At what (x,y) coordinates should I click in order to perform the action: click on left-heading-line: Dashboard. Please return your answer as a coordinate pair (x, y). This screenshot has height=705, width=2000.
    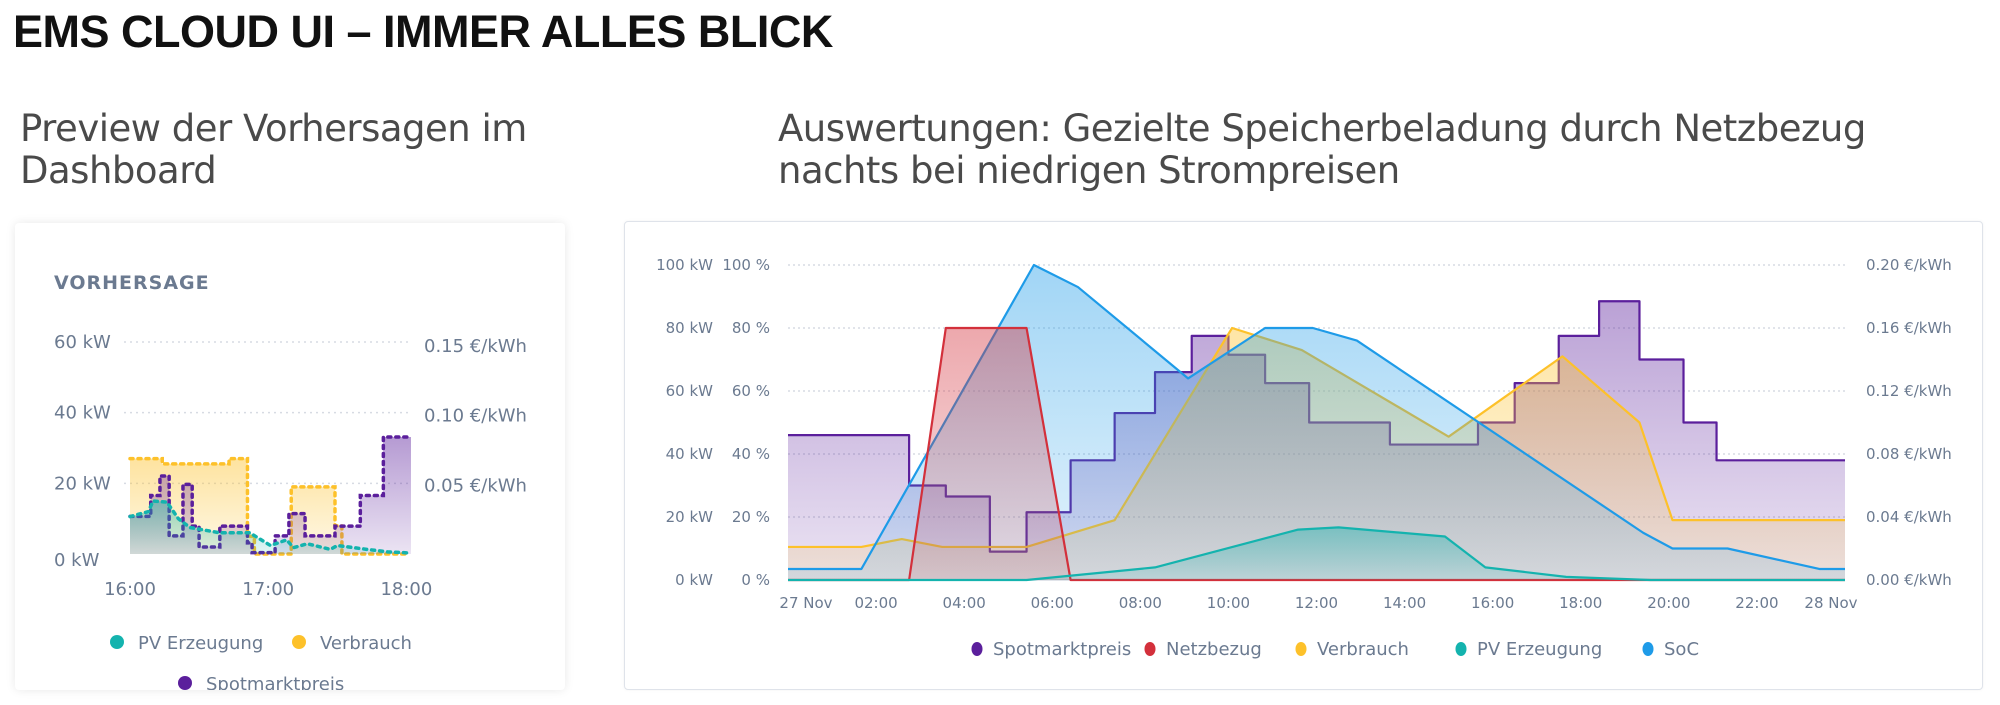
    Looking at the image, I should click on (118, 170).